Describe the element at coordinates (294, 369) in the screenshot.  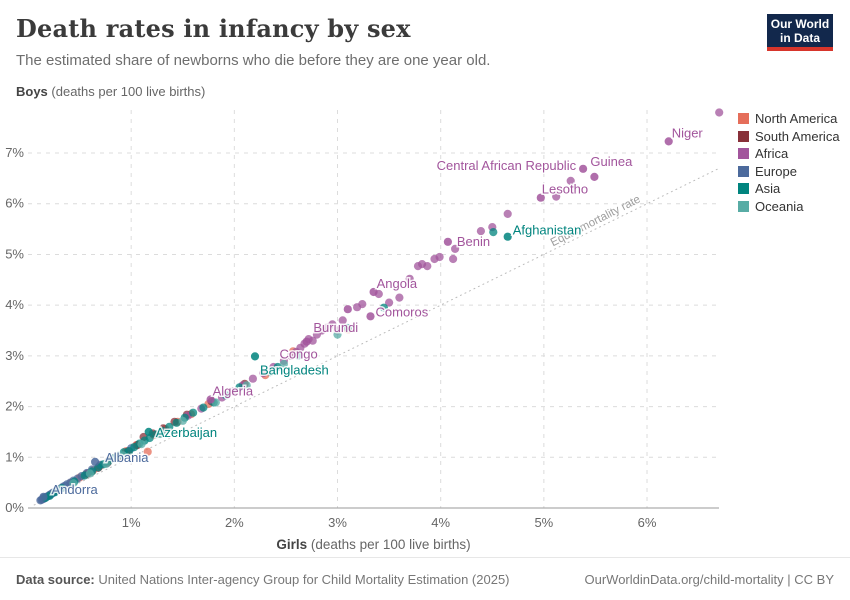
I see `country-label: Bangladesh` at that location.